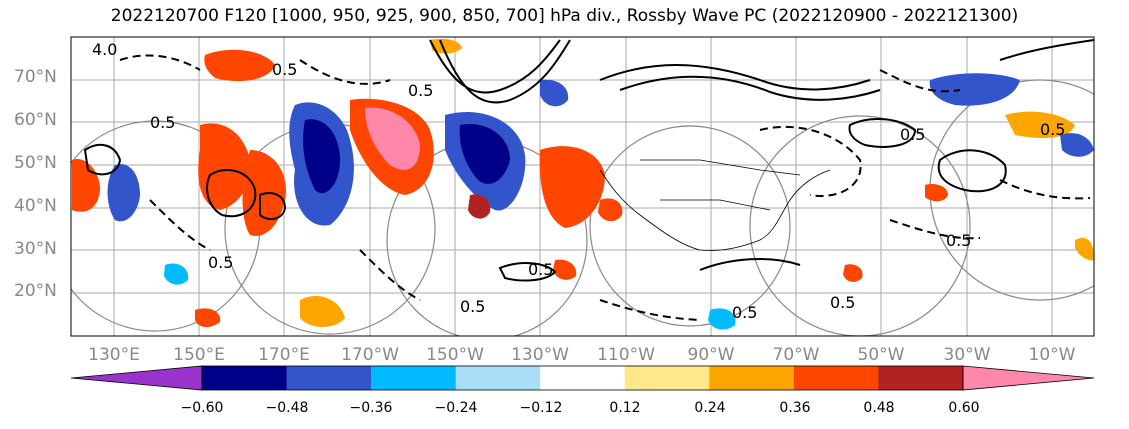 Image resolution: width=1129 pixels, height=429 pixels. I want to click on colorbar-tick-label: 0.24, so click(710, 408).